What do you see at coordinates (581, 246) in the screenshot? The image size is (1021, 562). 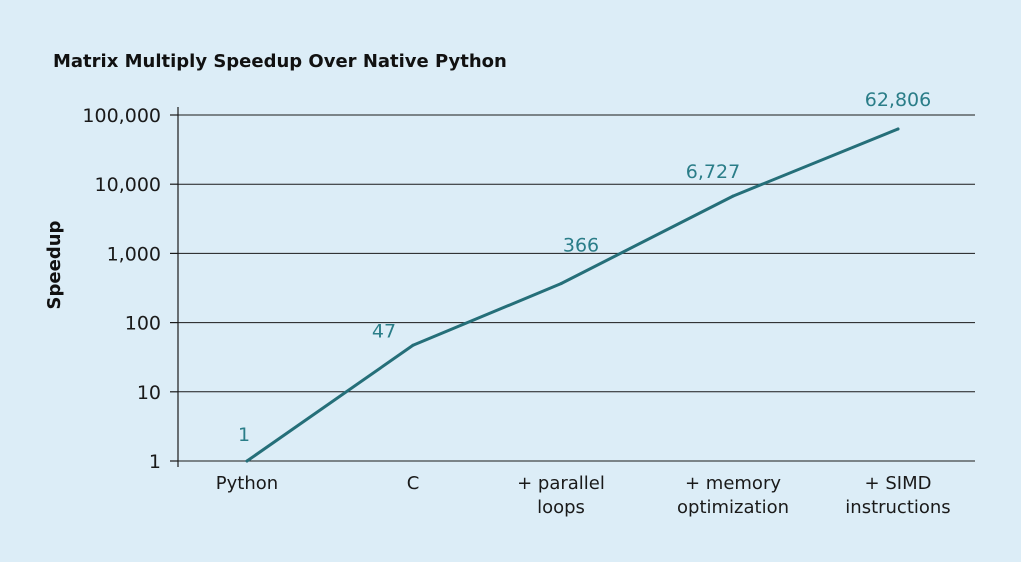 I see `data-label: 366` at bounding box center [581, 246].